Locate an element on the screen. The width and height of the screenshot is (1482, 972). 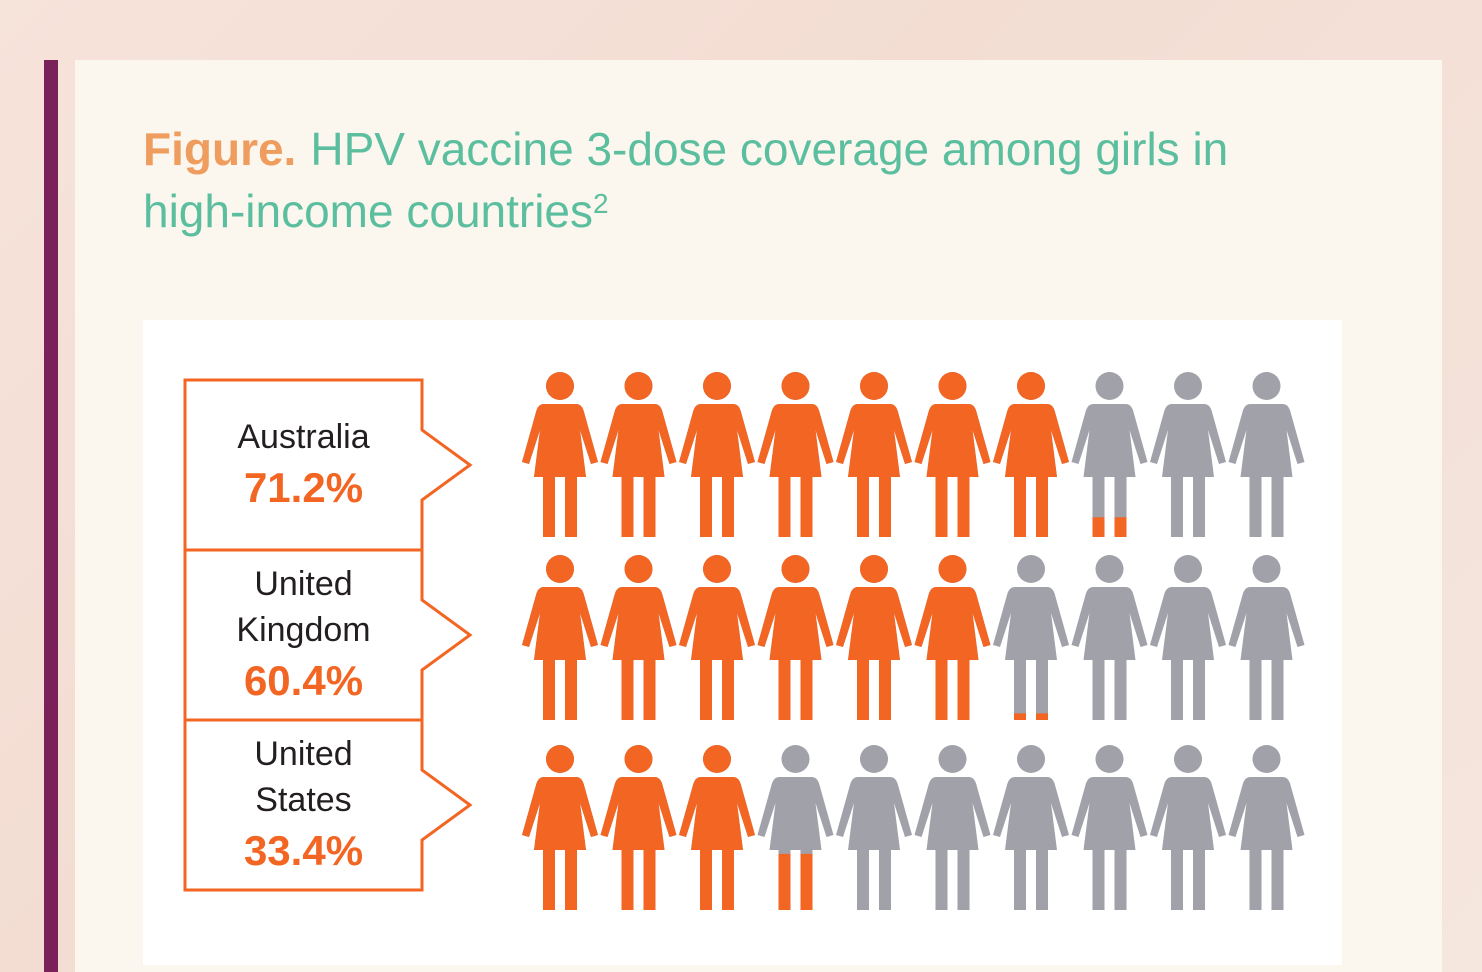
category-label: United Kingdom is located at coordinates (303, 607).